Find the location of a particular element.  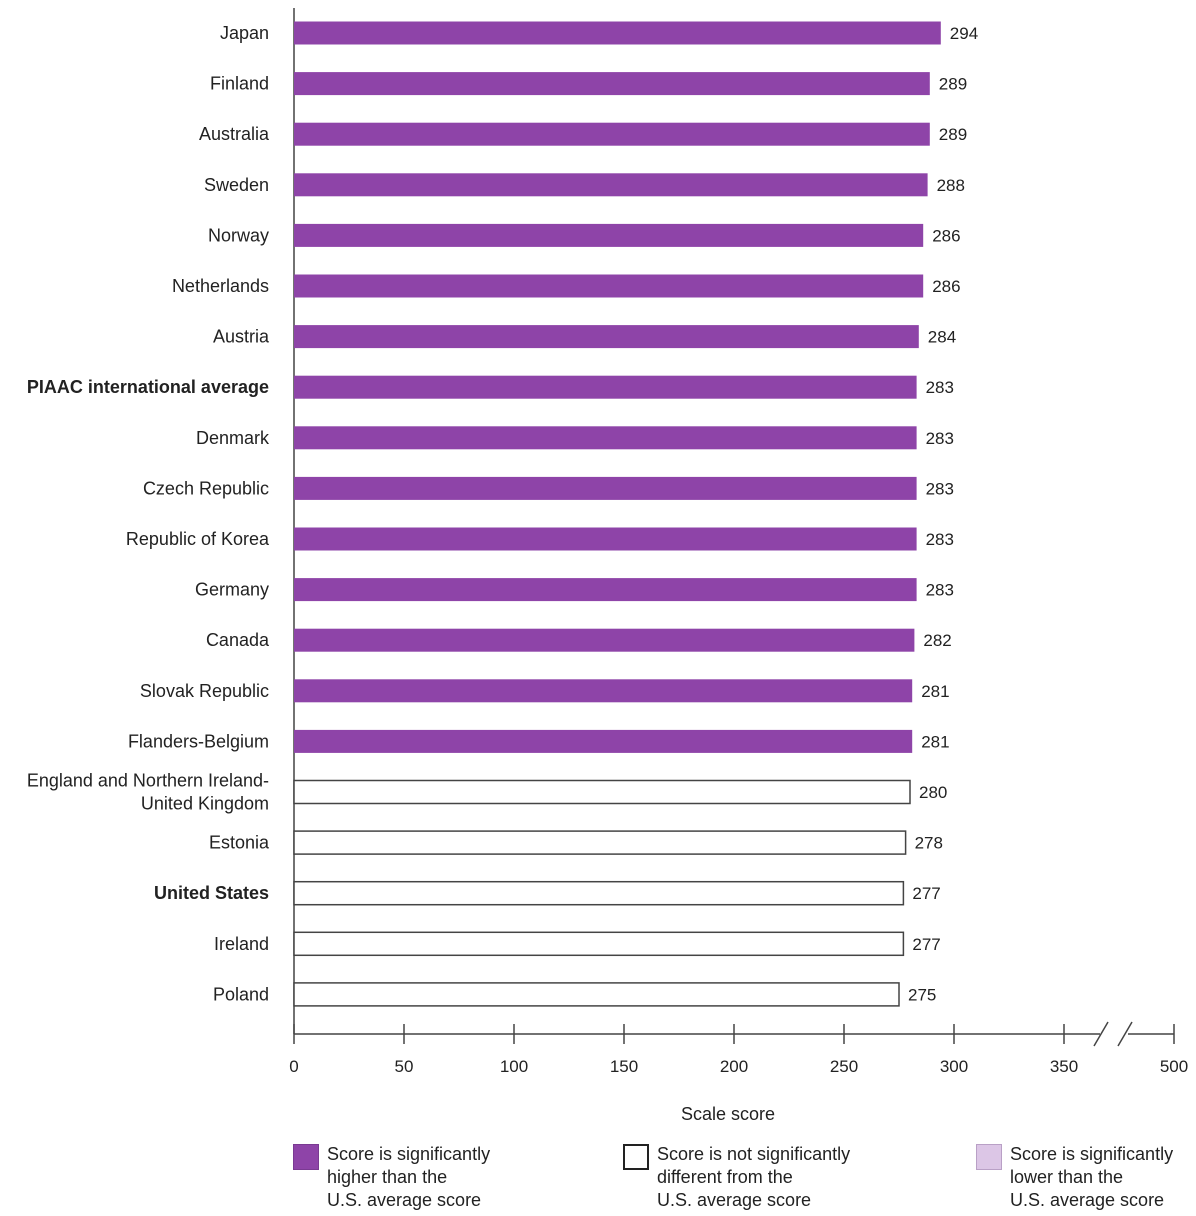

x-tick-label: 0 is located at coordinates (293, 1066).